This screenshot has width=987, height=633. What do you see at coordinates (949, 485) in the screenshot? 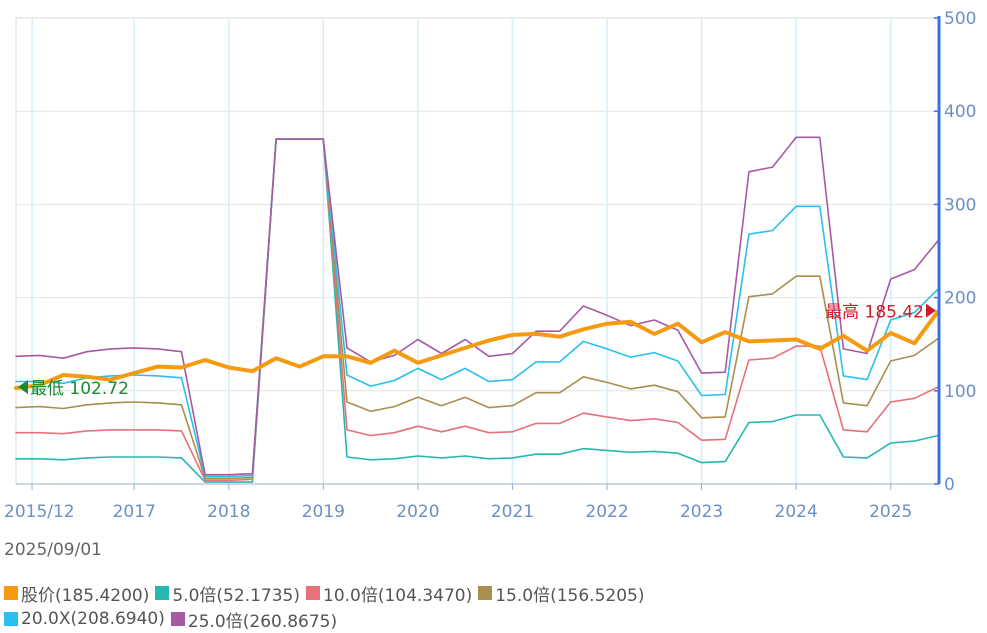
I see `y-tick-label: 0` at bounding box center [949, 485].